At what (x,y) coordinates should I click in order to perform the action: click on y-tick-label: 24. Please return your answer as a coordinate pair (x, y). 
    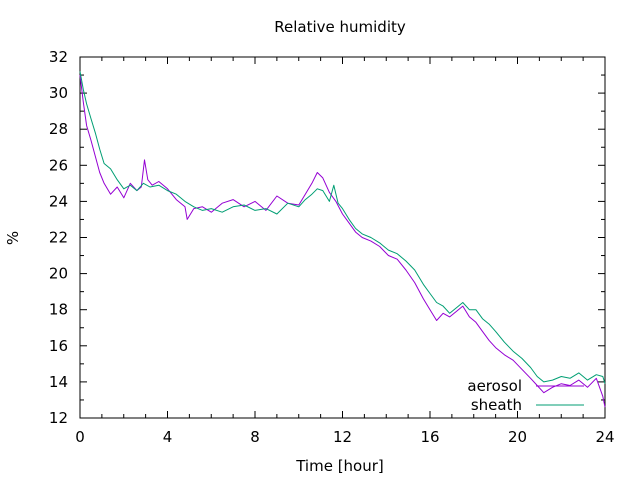
    Looking at the image, I should click on (58, 201).